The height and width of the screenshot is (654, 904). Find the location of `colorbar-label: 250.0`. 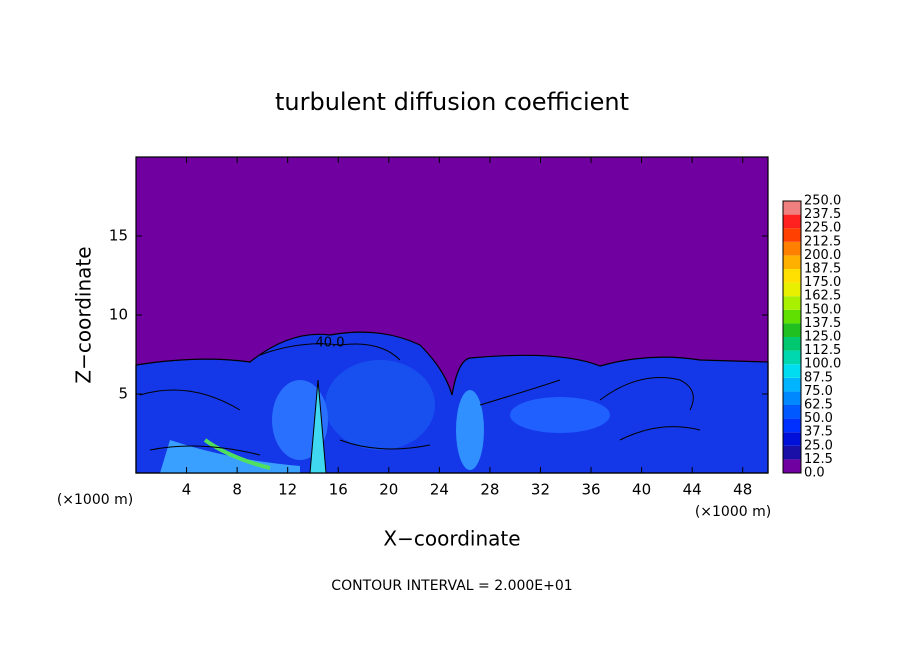

colorbar-label: 250.0 is located at coordinates (822, 201).